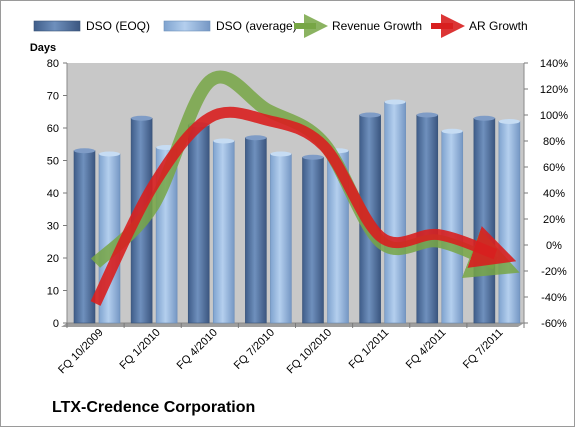  What do you see at coordinates (53, 162) in the screenshot?
I see `y-tick-label: 50` at bounding box center [53, 162].